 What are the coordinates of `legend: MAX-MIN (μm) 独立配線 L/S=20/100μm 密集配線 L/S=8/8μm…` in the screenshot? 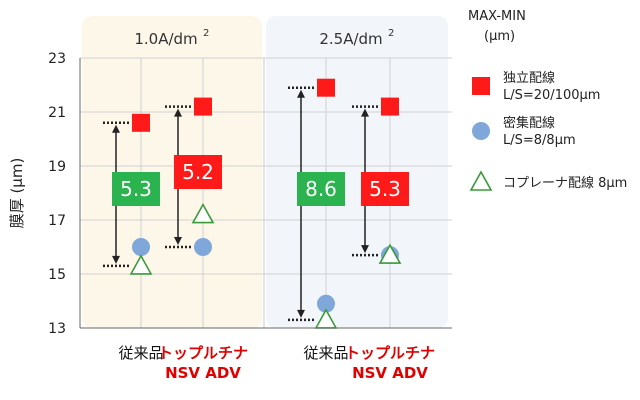 It's located at (547, 100).